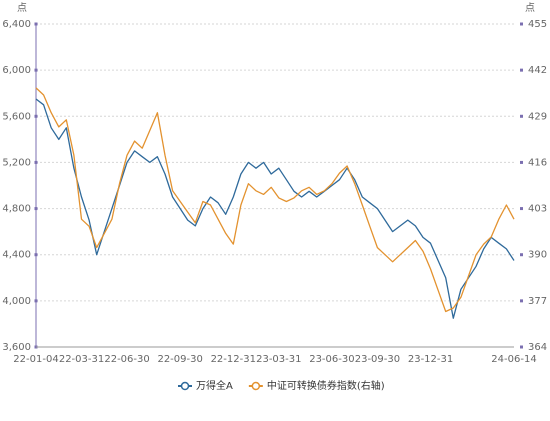 Image resolution: width=550 pixels, height=421 pixels. I want to click on x-tick-label: 22-06-30, so click(126, 359).